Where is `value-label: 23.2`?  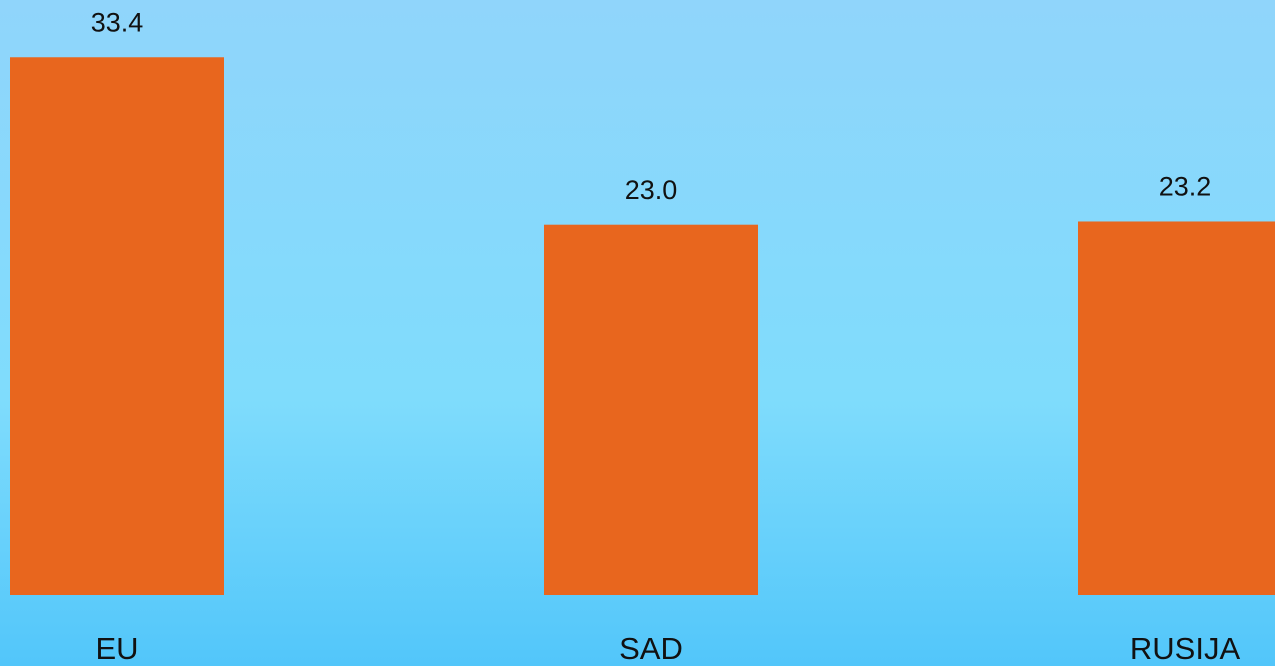 value-label: 23.2 is located at coordinates (1185, 187).